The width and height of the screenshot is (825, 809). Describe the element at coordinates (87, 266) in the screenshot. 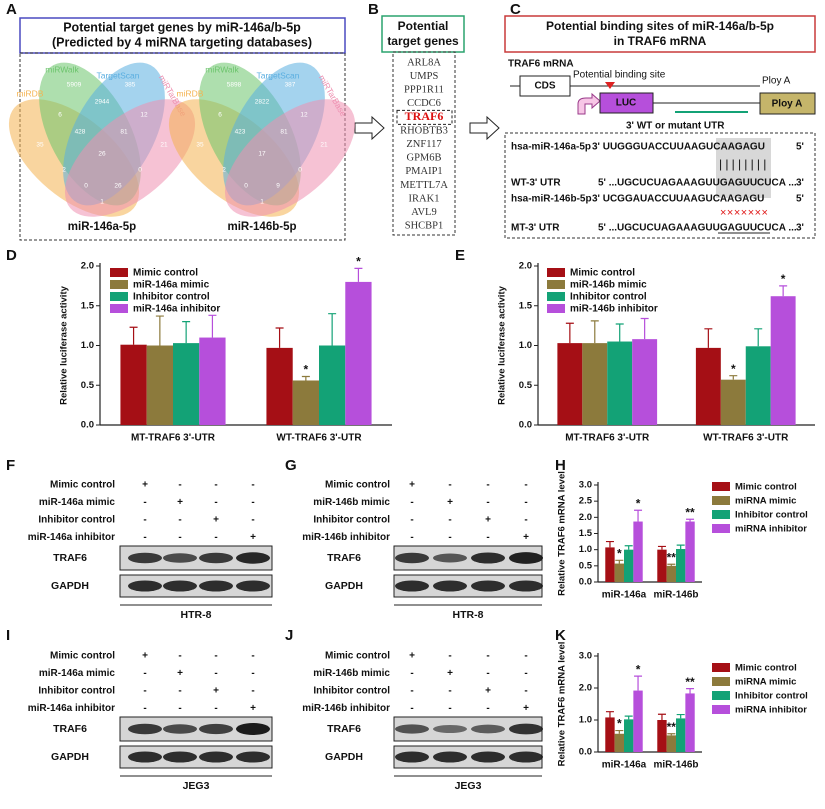

I see `y-tick-label: 2.0` at that location.